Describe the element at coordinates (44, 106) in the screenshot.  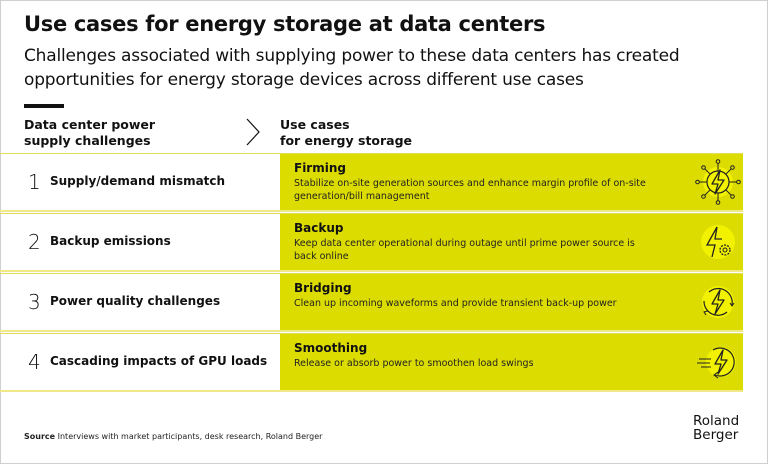
I see `title-rule` at that location.